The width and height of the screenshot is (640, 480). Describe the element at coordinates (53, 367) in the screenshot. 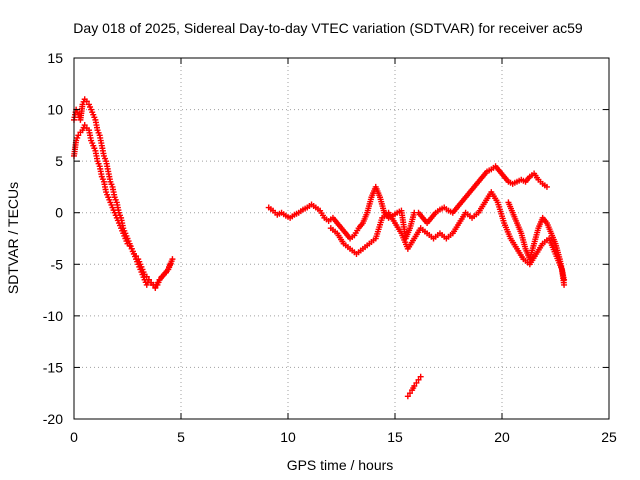

I see `y-tick-label: -15` at that location.